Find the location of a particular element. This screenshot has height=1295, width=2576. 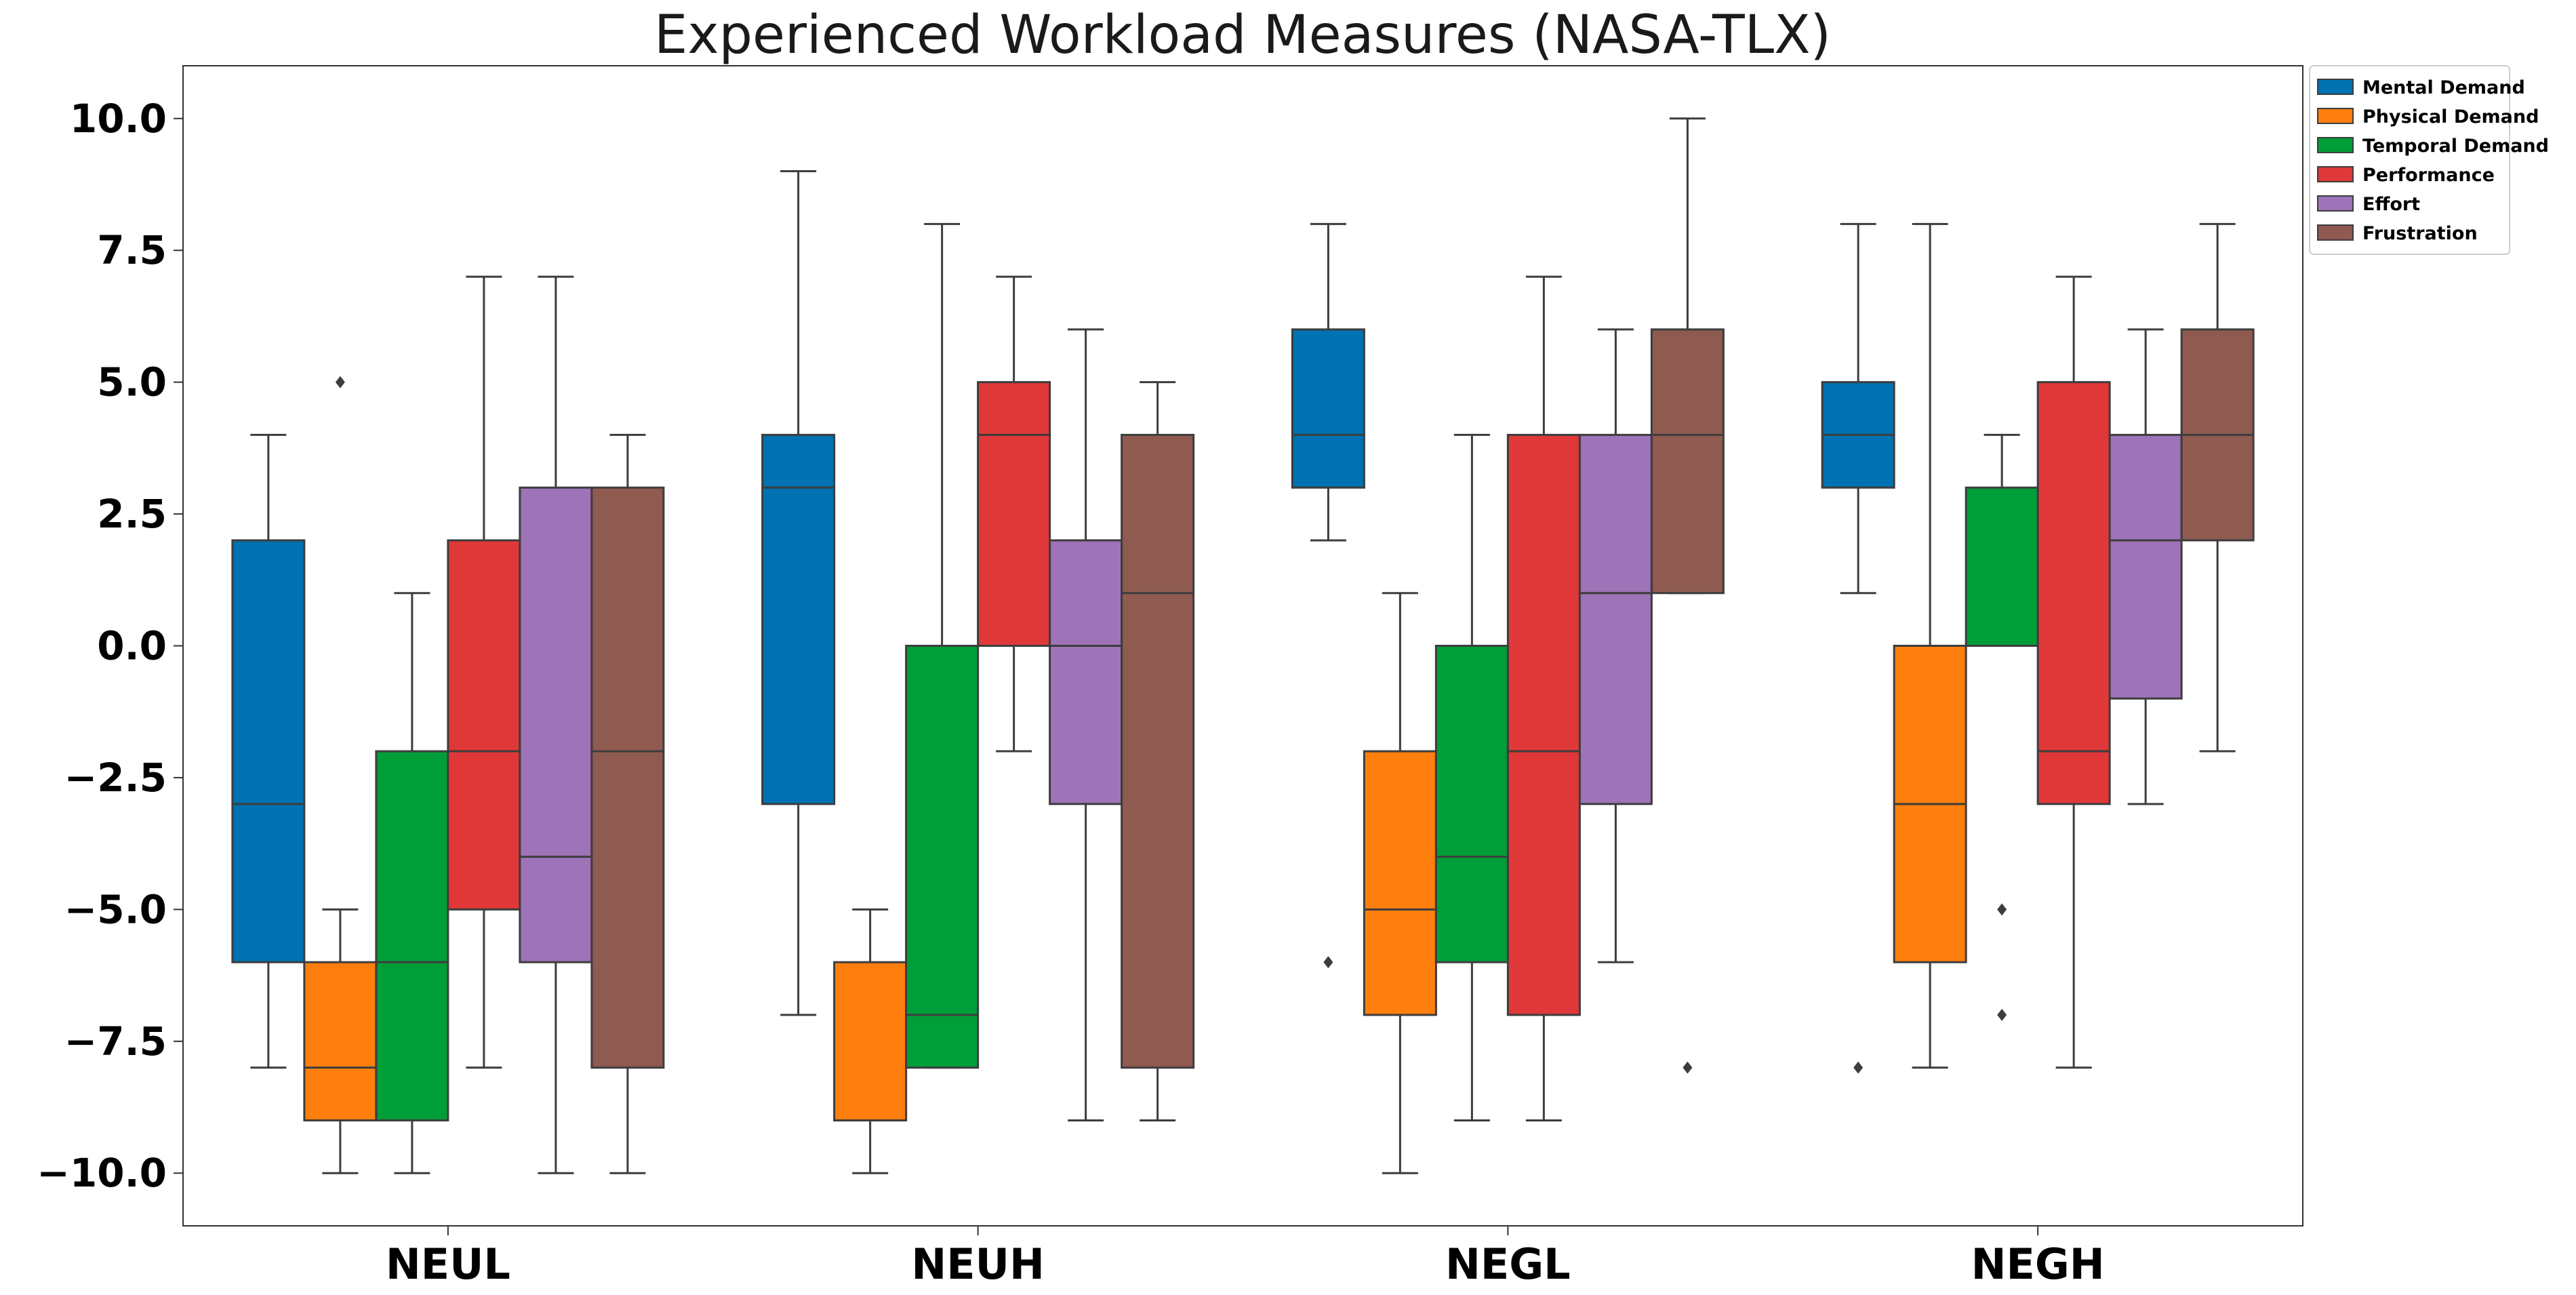

y-tick-label: 2.5 is located at coordinates (132, 514).